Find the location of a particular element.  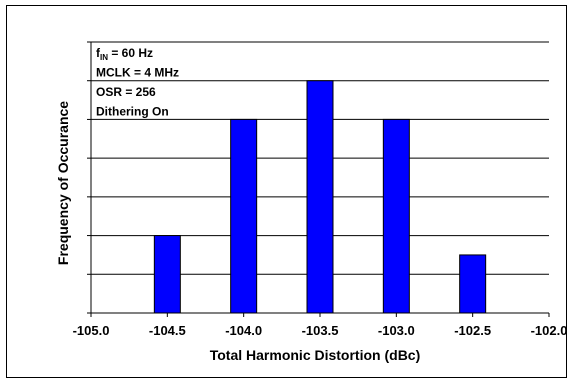

bar--104.0 is located at coordinates (244, 216).